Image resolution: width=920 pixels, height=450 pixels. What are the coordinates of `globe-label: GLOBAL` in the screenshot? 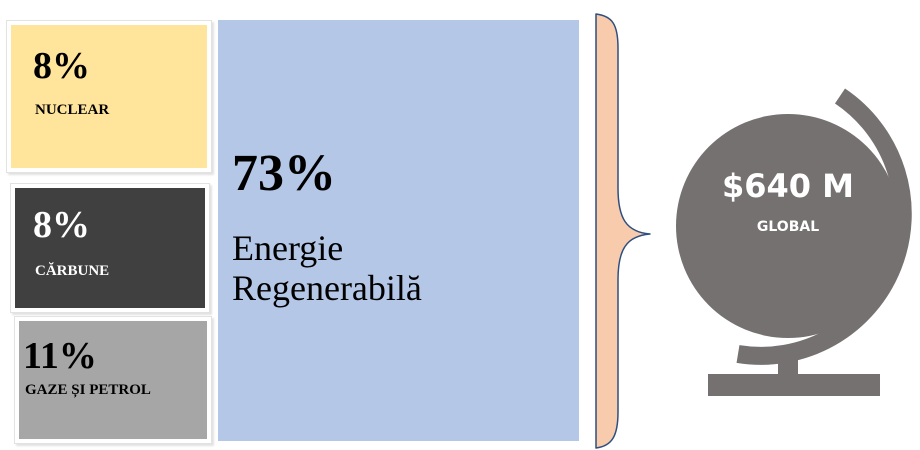 It's located at (788, 227).